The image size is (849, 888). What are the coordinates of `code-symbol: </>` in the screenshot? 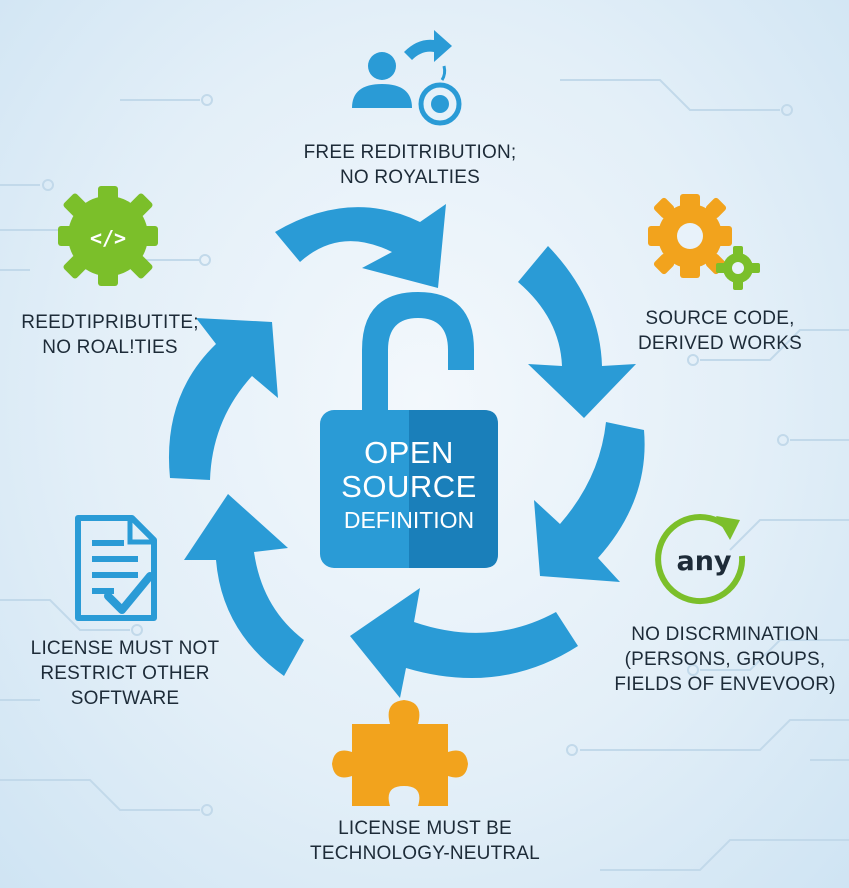 It's located at (108, 238).